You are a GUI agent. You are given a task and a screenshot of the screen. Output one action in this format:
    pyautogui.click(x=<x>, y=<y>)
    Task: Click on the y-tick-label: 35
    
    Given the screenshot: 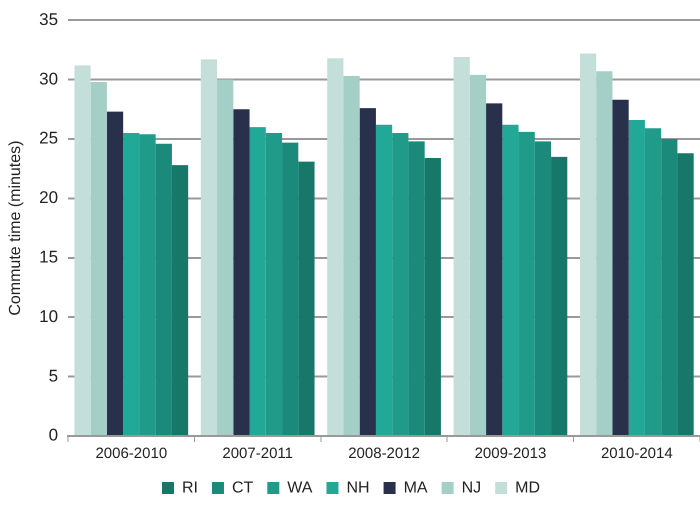 What is the action you would take?
    pyautogui.click(x=48, y=19)
    